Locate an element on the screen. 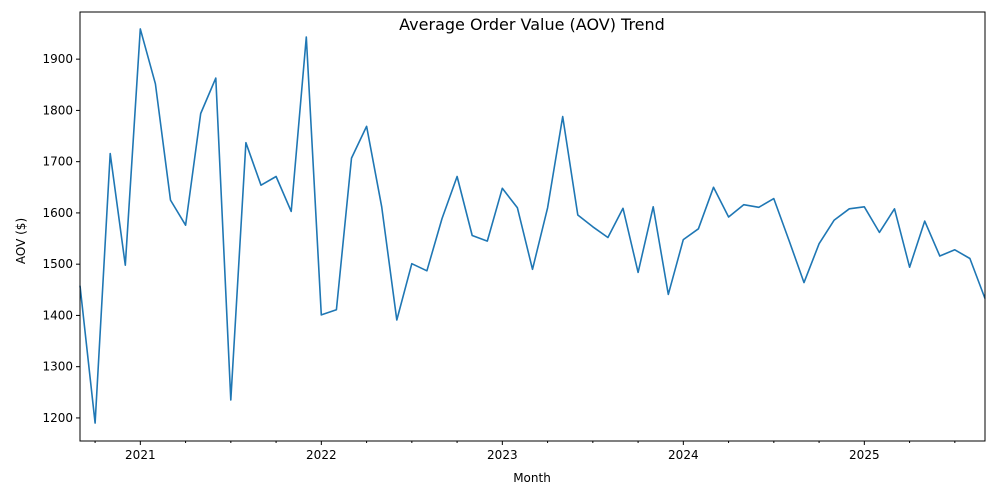 The height and width of the screenshot is (500, 1000). x-axis: 2021 2022 2023 2024 2025 is located at coordinates (525, 451).